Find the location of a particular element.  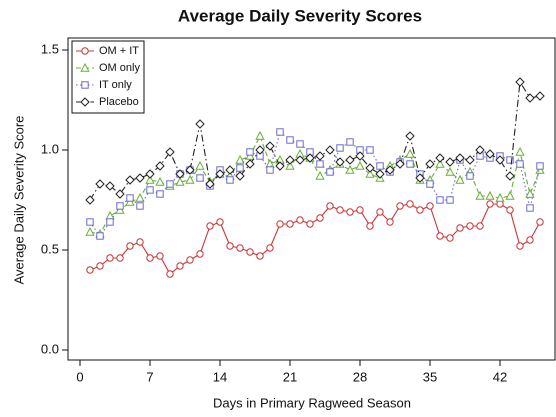

x-tick-label: 7 is located at coordinates (149, 376).